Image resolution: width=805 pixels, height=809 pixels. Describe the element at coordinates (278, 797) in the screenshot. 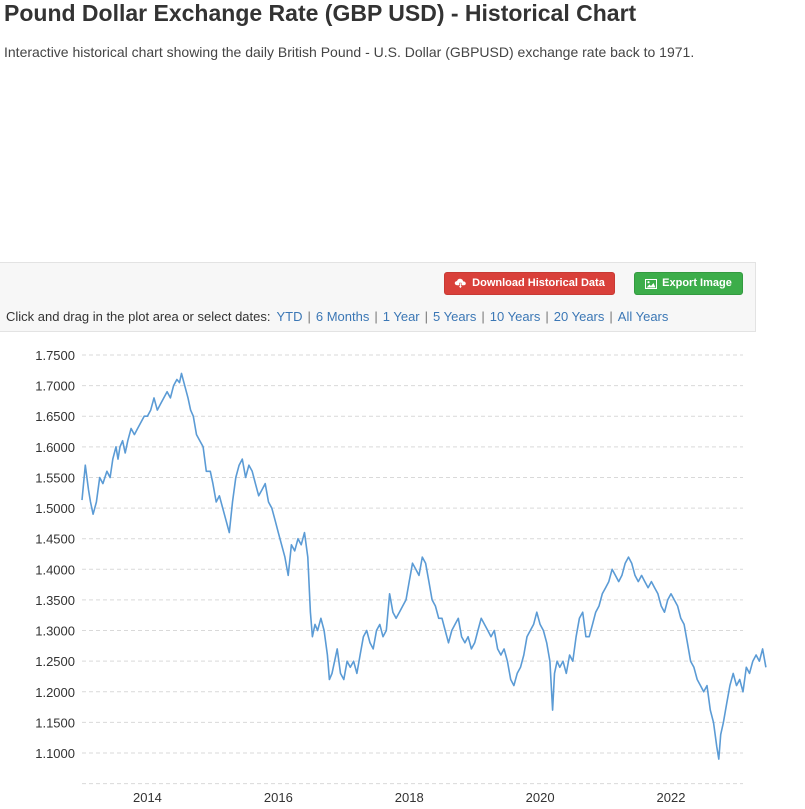

I see `x-tick-label: 2016` at that location.